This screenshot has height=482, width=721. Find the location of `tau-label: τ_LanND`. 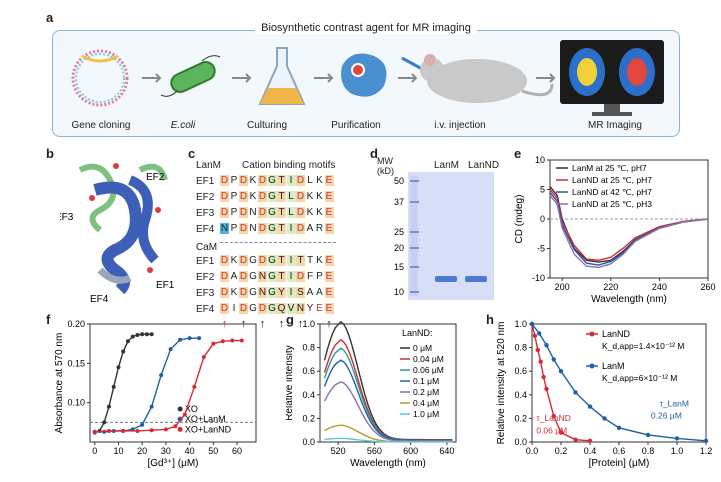

tau-label: τ_LanND is located at coordinates (553, 418).